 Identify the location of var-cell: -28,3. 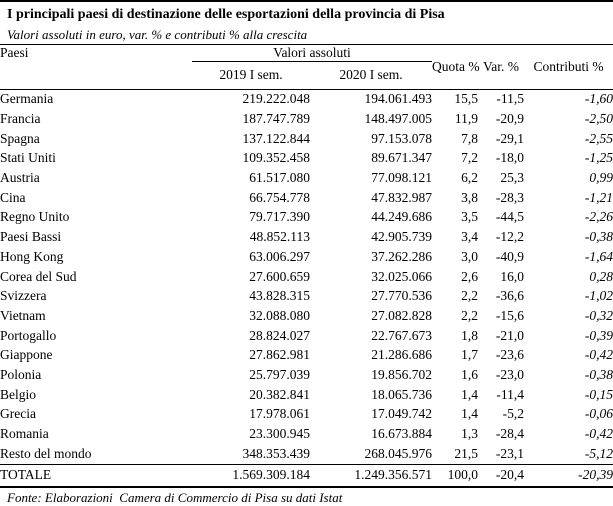
(509, 197).